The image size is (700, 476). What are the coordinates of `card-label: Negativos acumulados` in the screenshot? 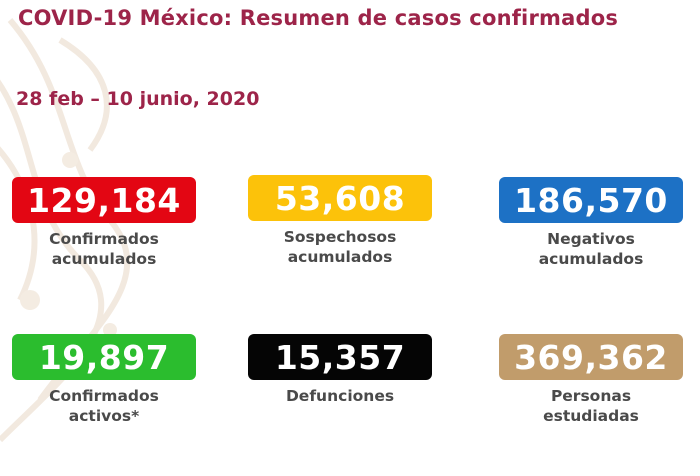 It's located at (591, 249).